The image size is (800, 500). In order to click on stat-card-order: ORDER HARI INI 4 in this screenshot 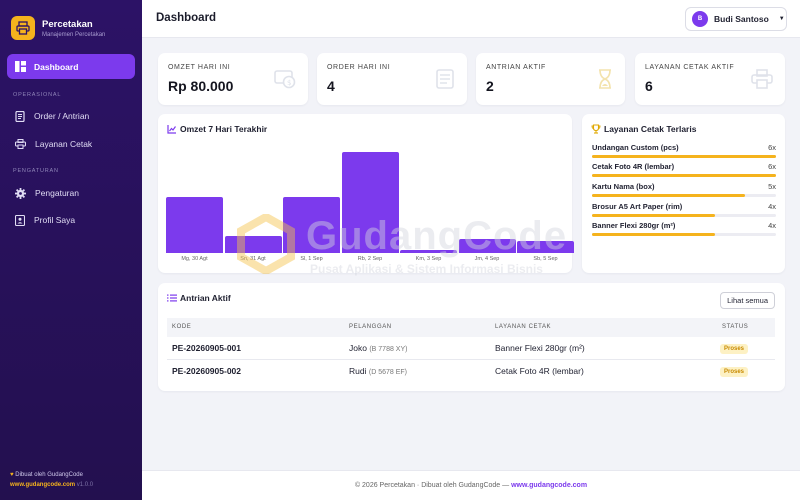, I will do `click(392, 79)`.